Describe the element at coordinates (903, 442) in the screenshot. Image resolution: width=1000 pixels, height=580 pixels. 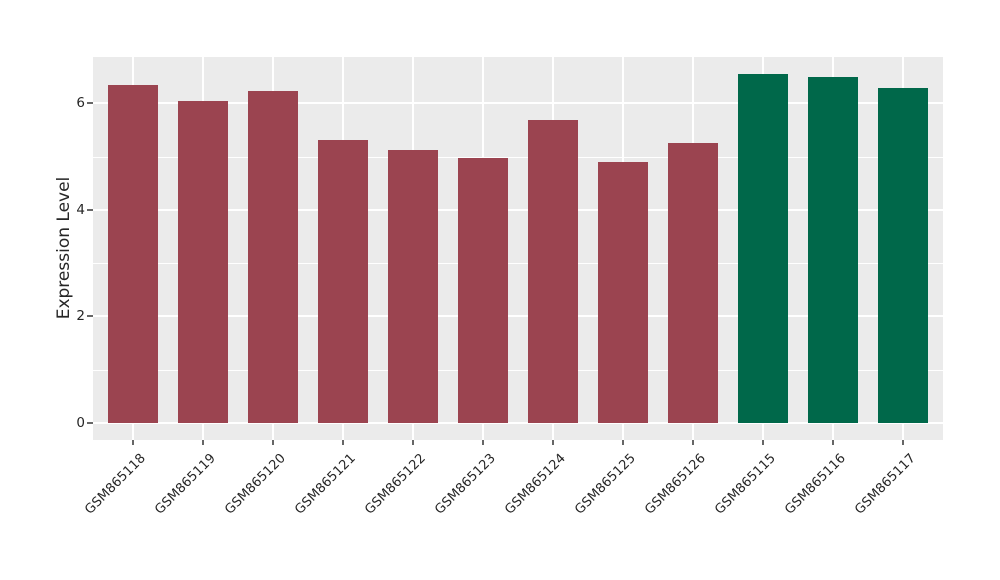
I see `x-tick-mark-GSM865117` at that location.